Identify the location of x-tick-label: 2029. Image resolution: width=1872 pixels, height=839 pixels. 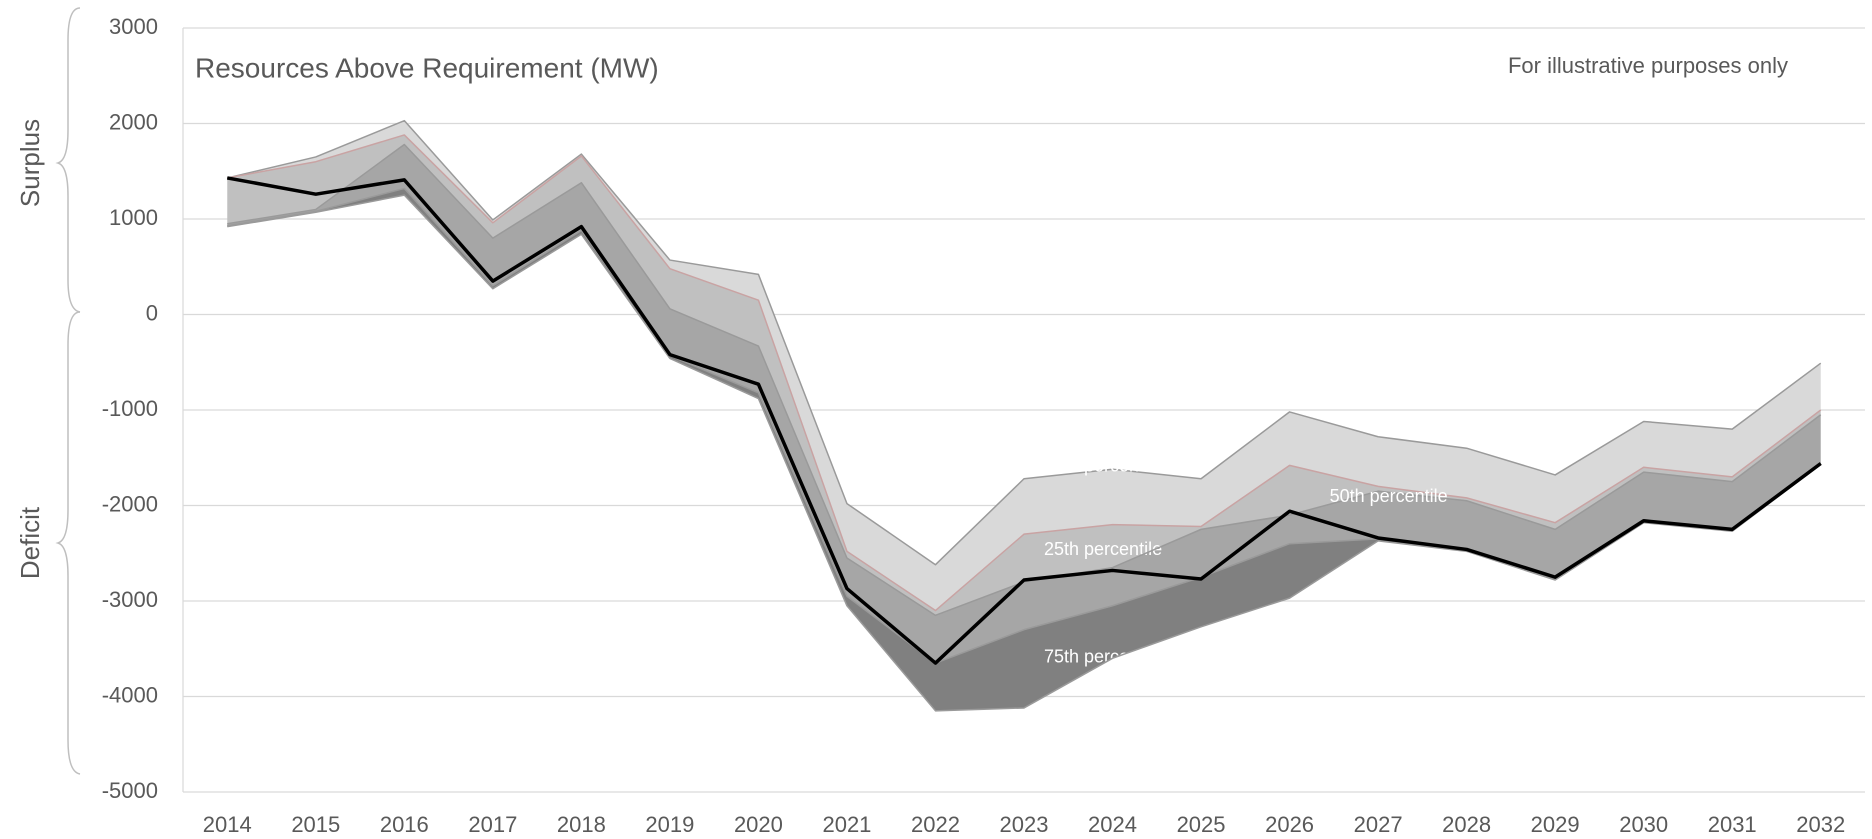
(1555, 824).